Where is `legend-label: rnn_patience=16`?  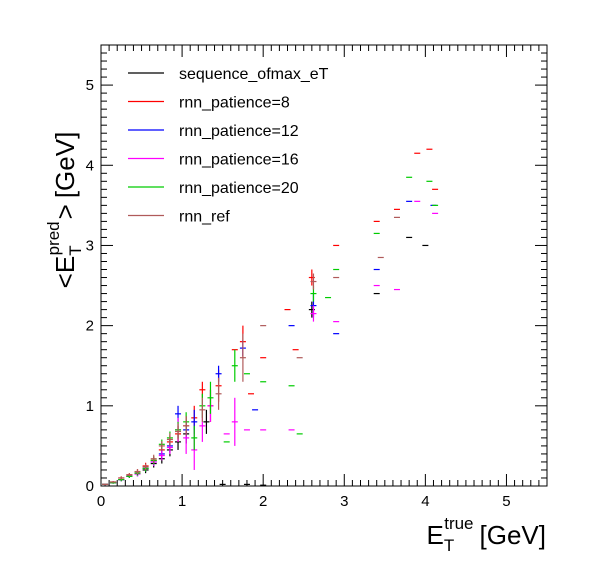
legend-label: rnn_patience=16 is located at coordinates (239, 160).